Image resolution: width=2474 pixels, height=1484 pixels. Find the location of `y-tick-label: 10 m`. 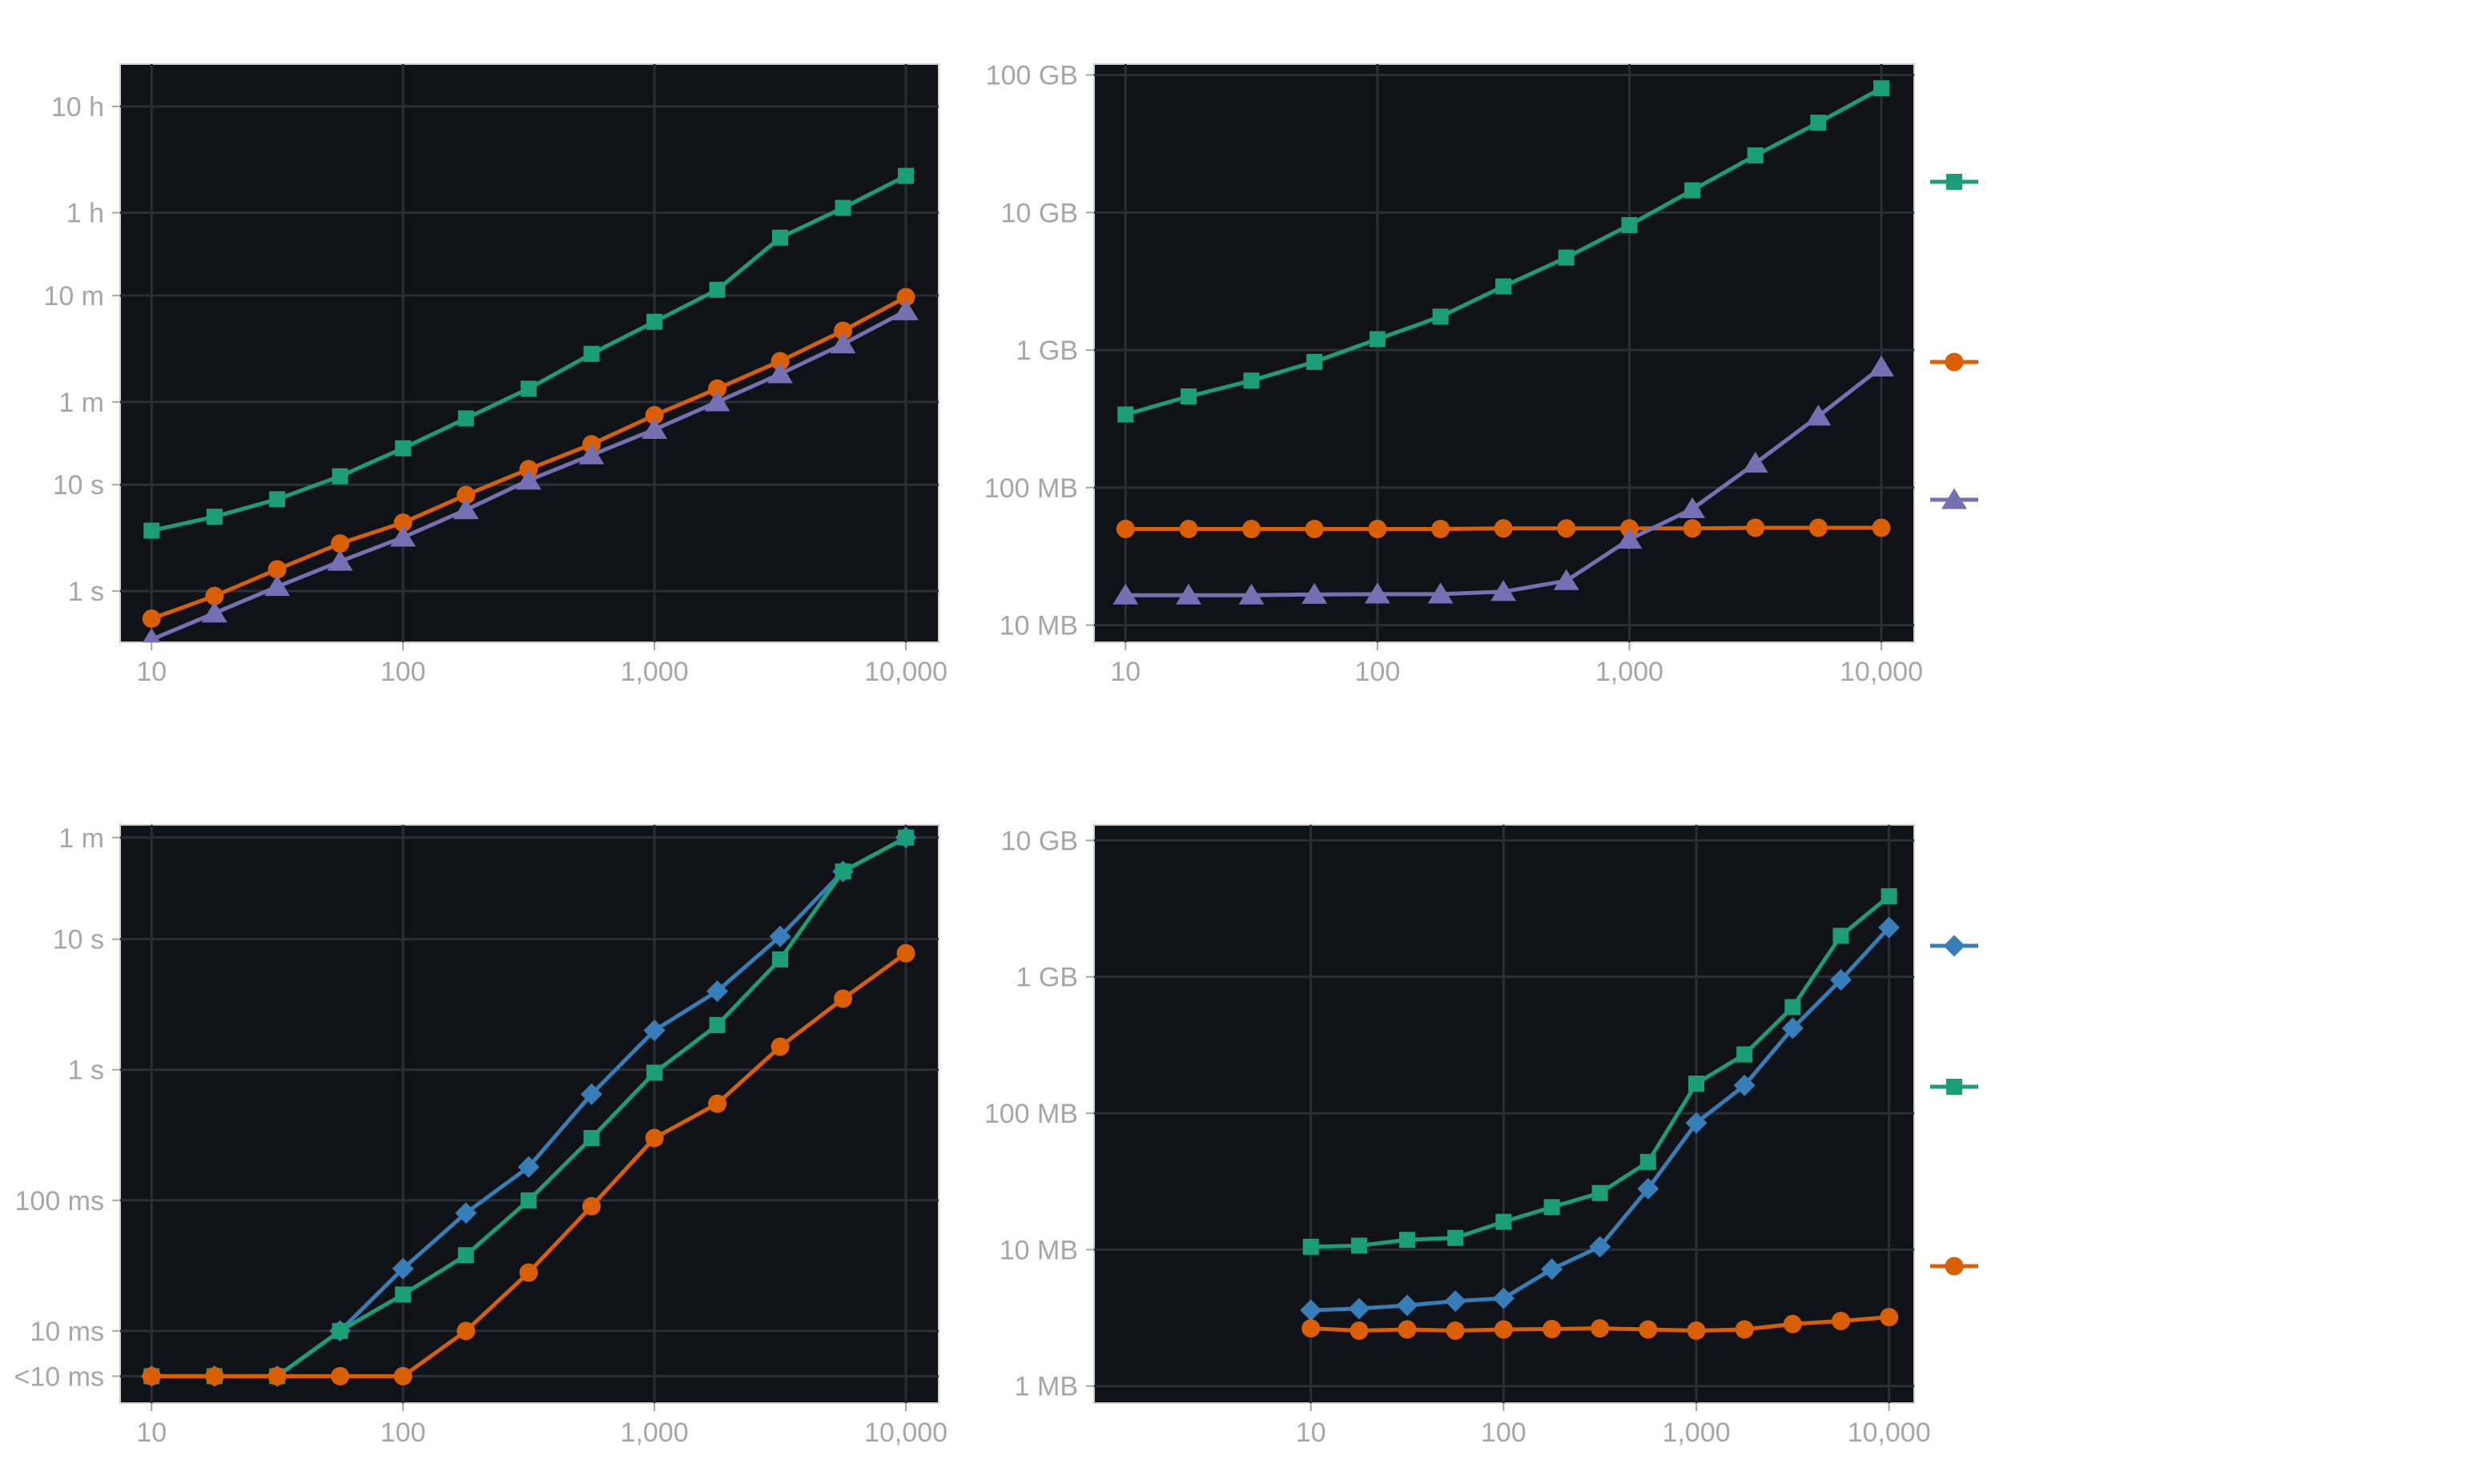

y-tick-label: 10 m is located at coordinates (74, 296).